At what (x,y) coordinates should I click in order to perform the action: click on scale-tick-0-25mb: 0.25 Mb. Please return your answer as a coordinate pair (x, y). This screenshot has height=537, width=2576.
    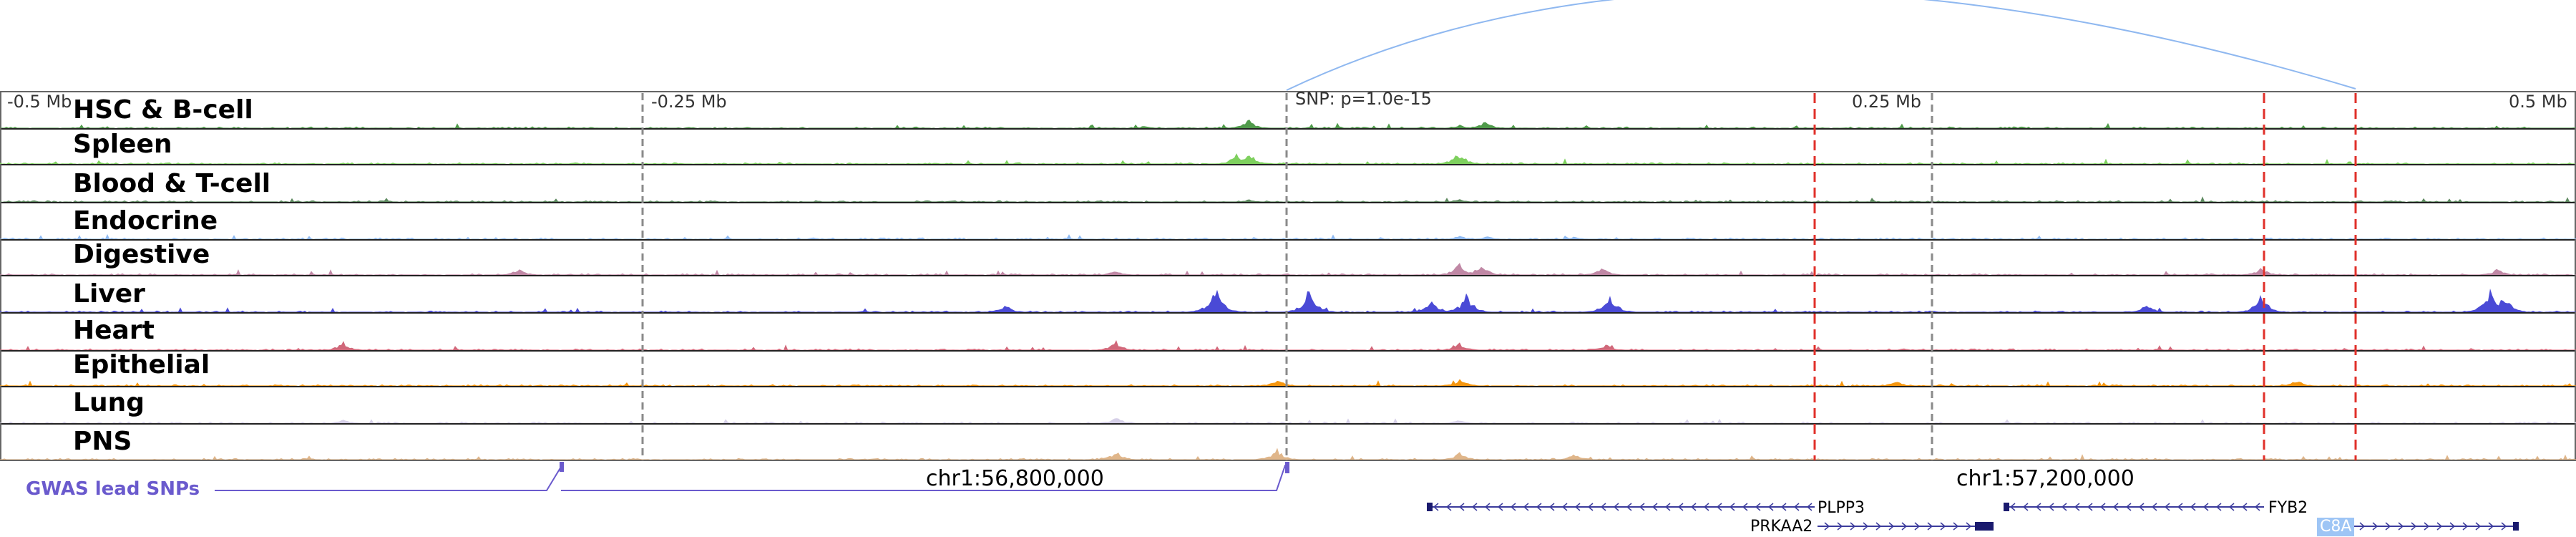
    Looking at the image, I should click on (1887, 102).